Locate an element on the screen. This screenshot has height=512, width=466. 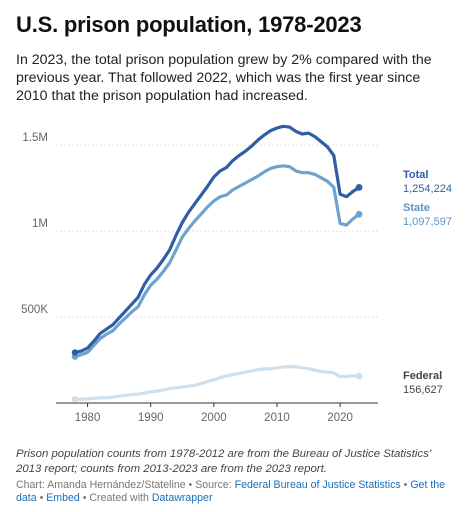
series-end-point-total is located at coordinates (359, 187).